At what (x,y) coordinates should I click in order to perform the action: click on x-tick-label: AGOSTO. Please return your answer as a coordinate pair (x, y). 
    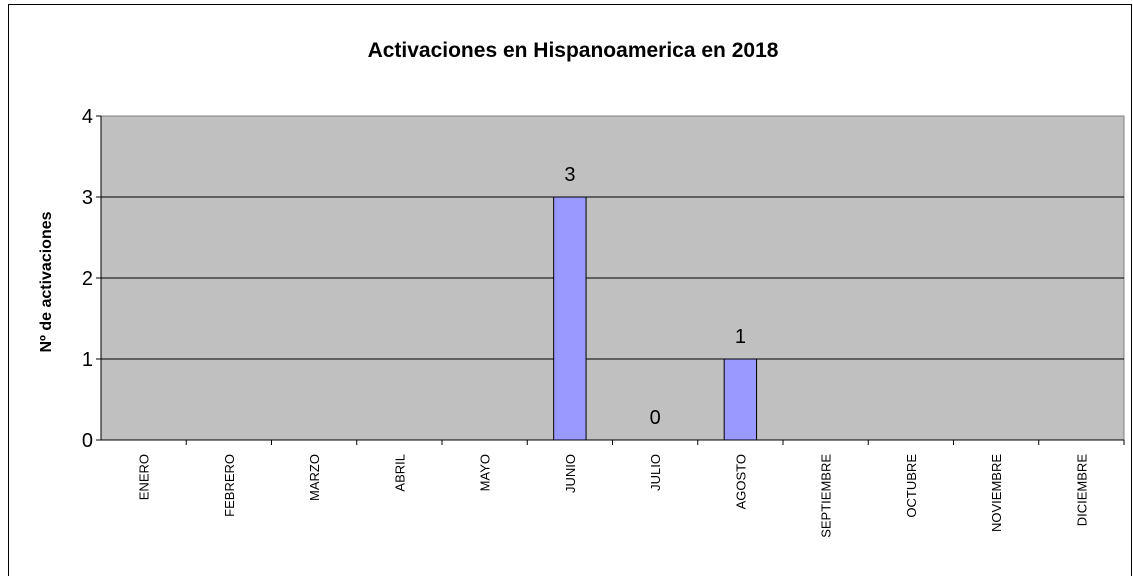
    Looking at the image, I should click on (740, 481).